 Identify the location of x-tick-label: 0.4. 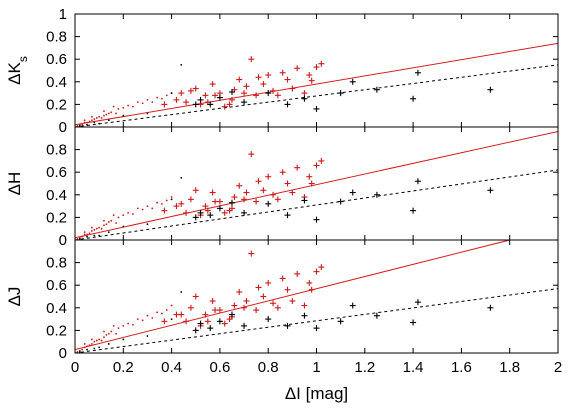
(171, 367).